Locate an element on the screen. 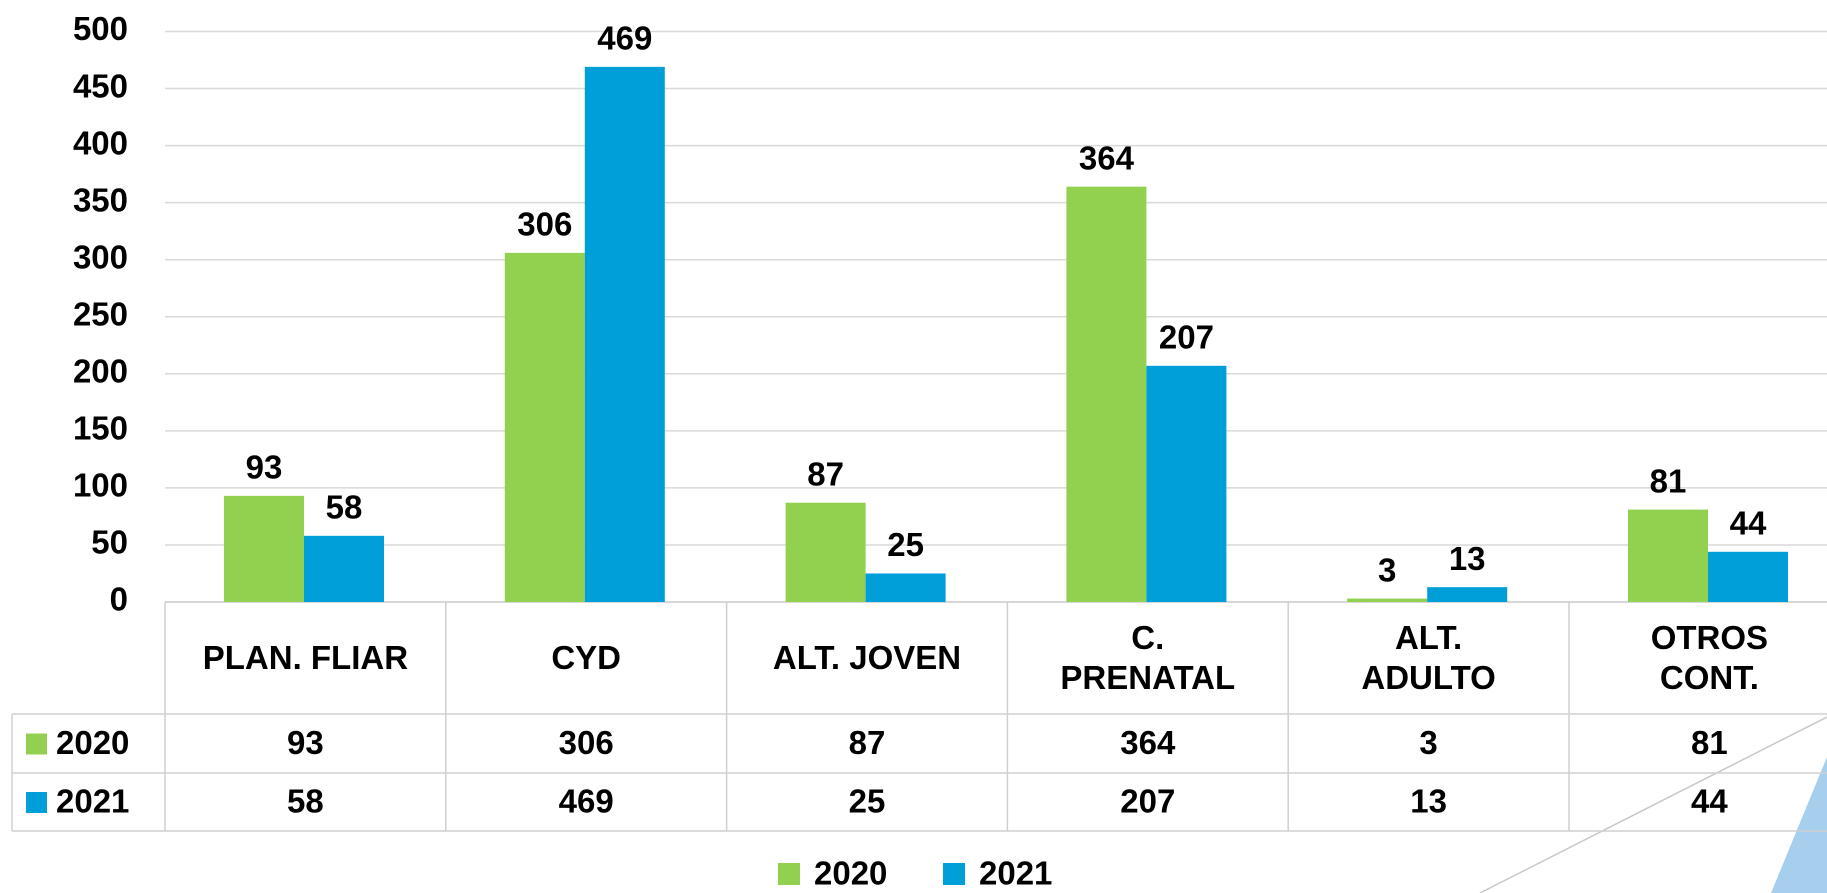 This screenshot has height=893, width=1827. x-tick-label: ALT. JOVEN is located at coordinates (867, 657).